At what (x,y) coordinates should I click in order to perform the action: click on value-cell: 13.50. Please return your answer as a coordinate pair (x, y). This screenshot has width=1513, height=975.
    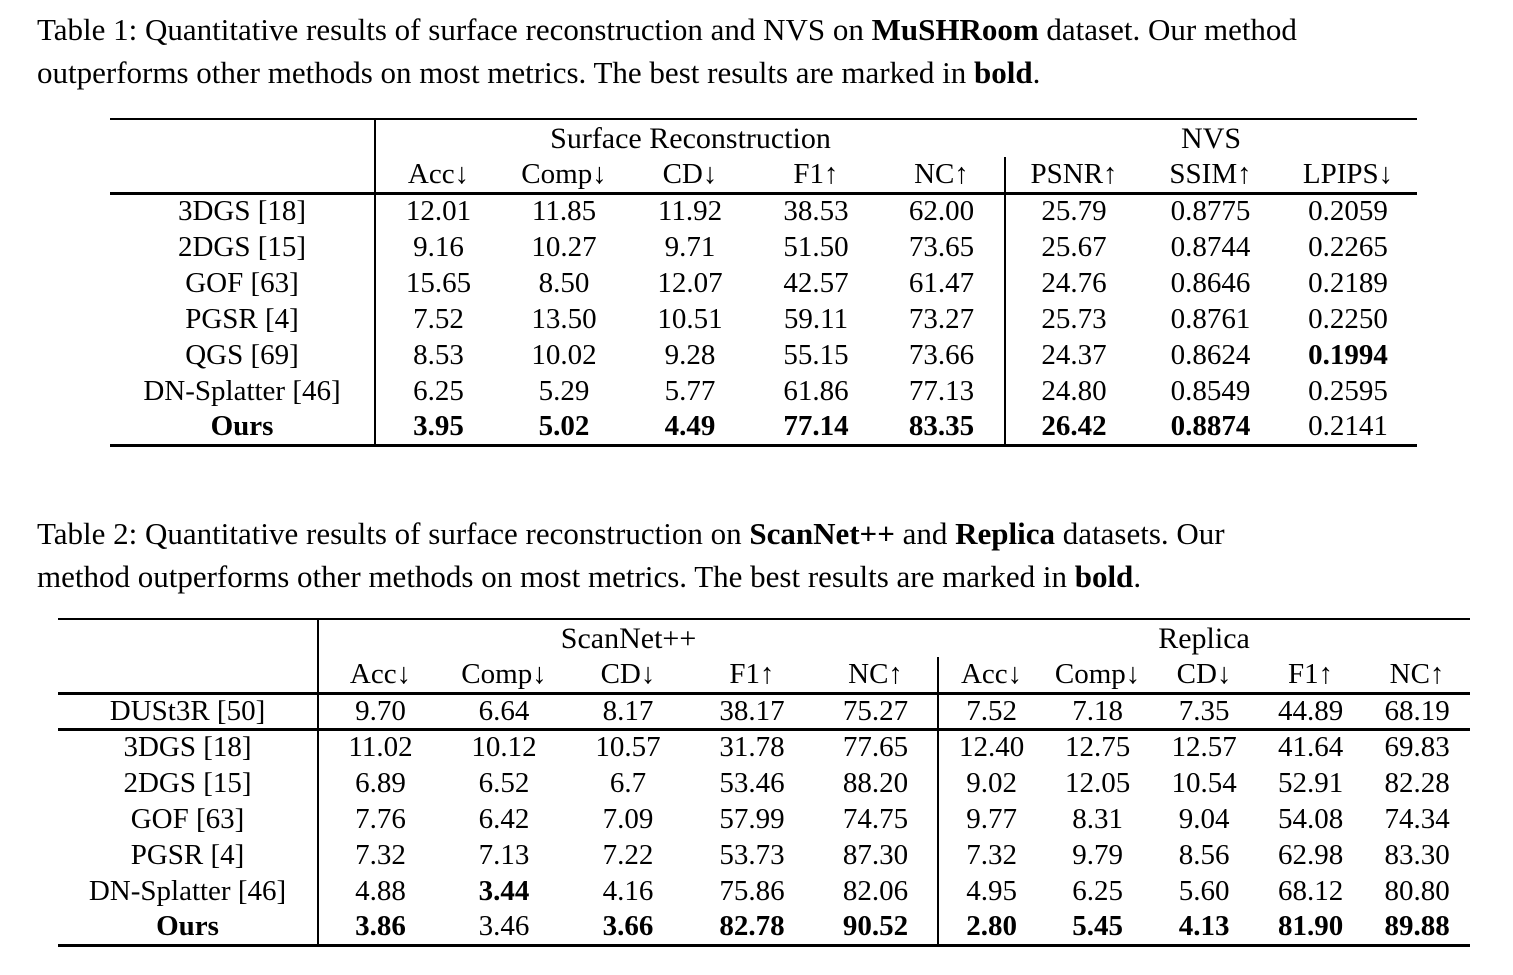
    Looking at the image, I should click on (564, 318).